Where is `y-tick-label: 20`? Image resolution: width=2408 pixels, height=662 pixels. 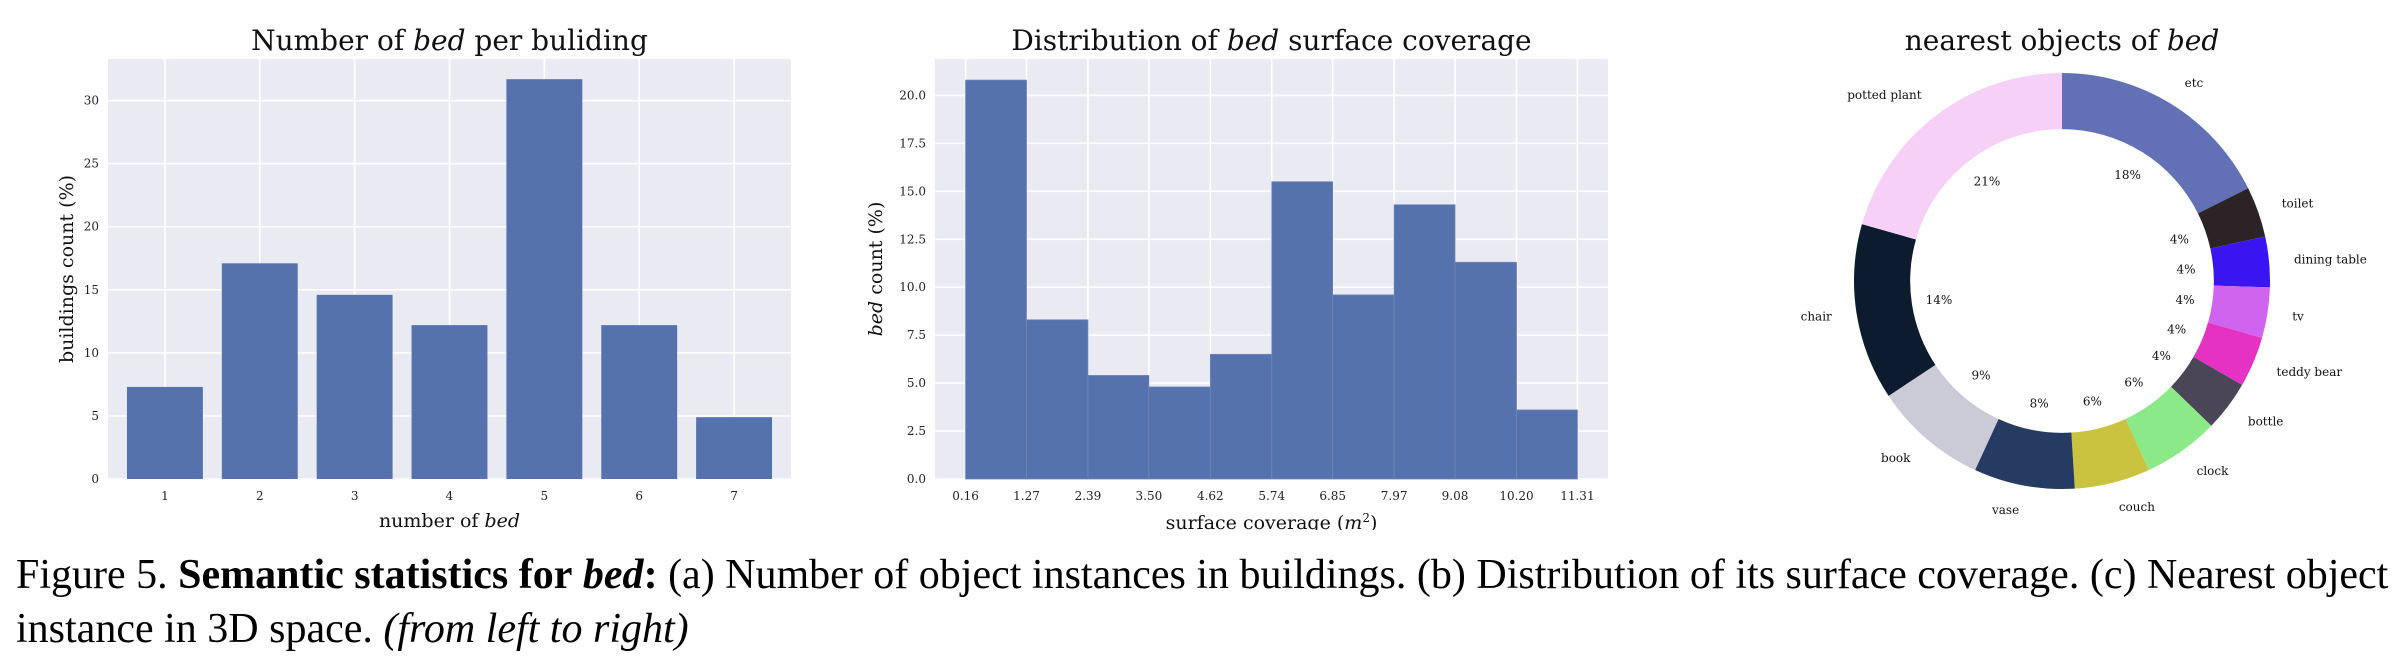 y-tick-label: 20 is located at coordinates (91, 227).